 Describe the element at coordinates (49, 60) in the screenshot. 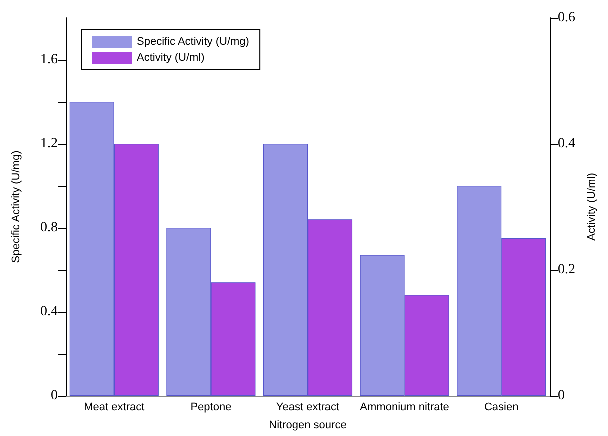

I see `y-tick-label: 1.6` at that location.